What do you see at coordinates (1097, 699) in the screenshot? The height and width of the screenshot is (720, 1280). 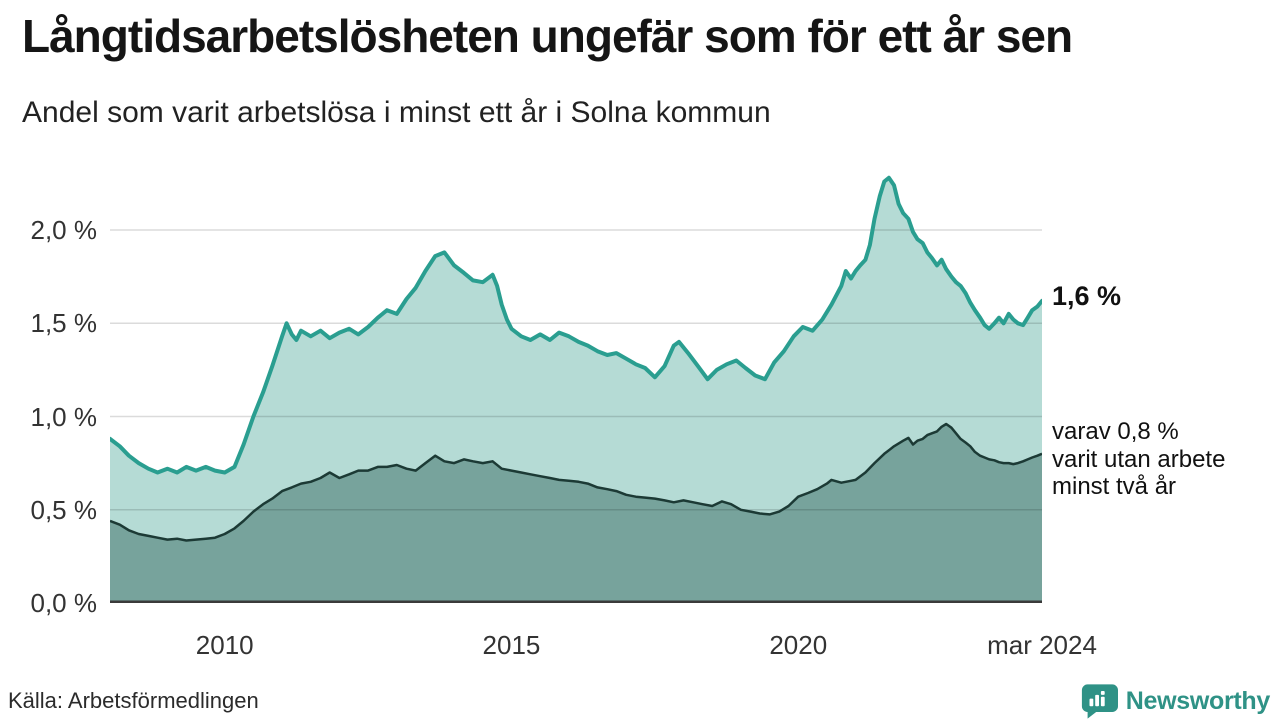 I see `bar-chart-icon` at bounding box center [1097, 699].